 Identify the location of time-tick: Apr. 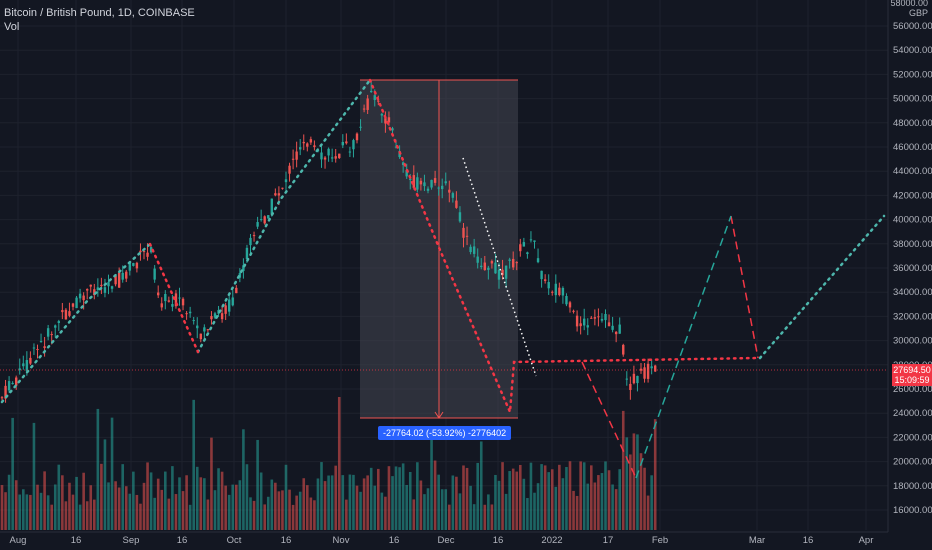
(866, 540).